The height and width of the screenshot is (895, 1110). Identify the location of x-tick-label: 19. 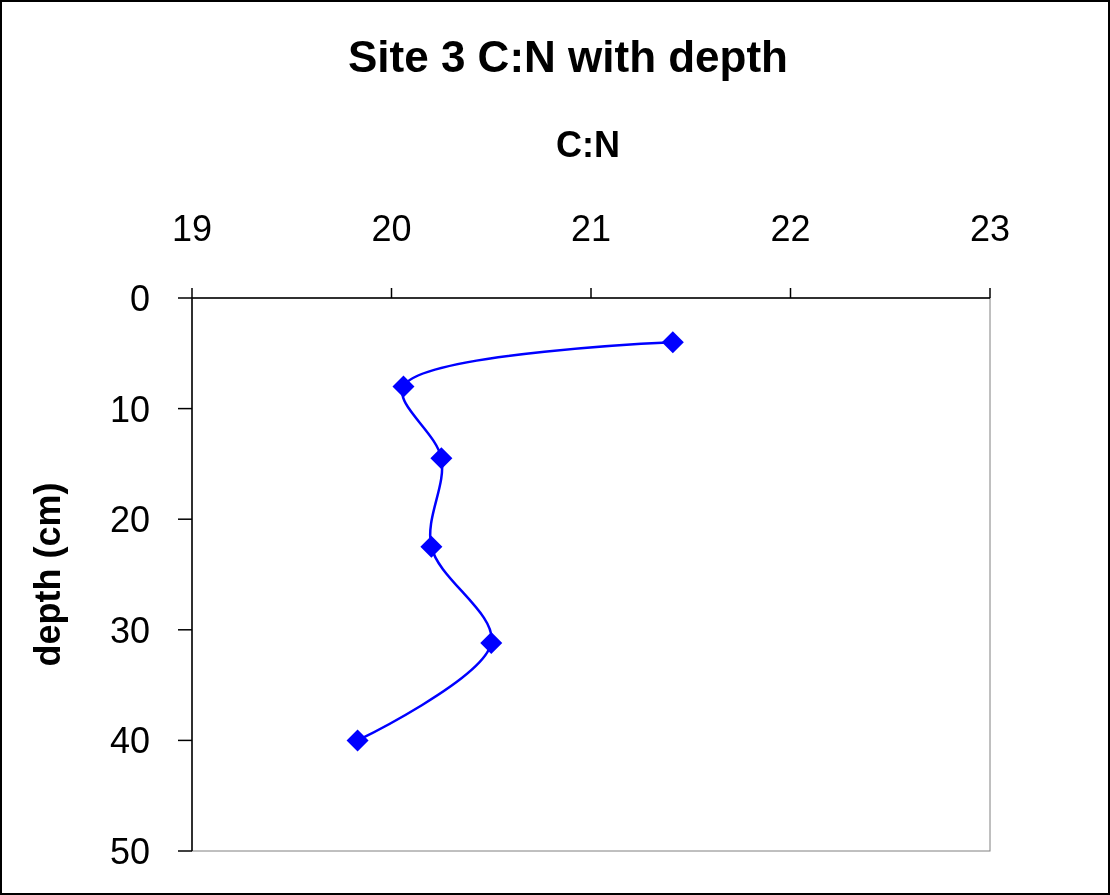
(192, 228).